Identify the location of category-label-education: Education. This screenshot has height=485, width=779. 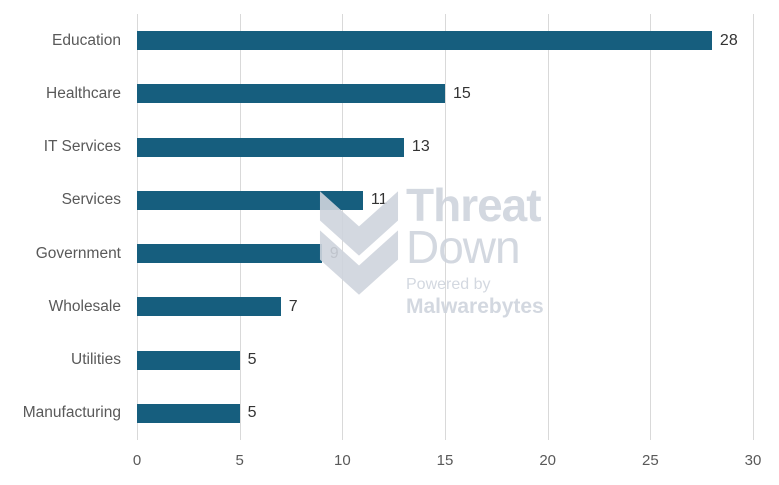
(86, 40).